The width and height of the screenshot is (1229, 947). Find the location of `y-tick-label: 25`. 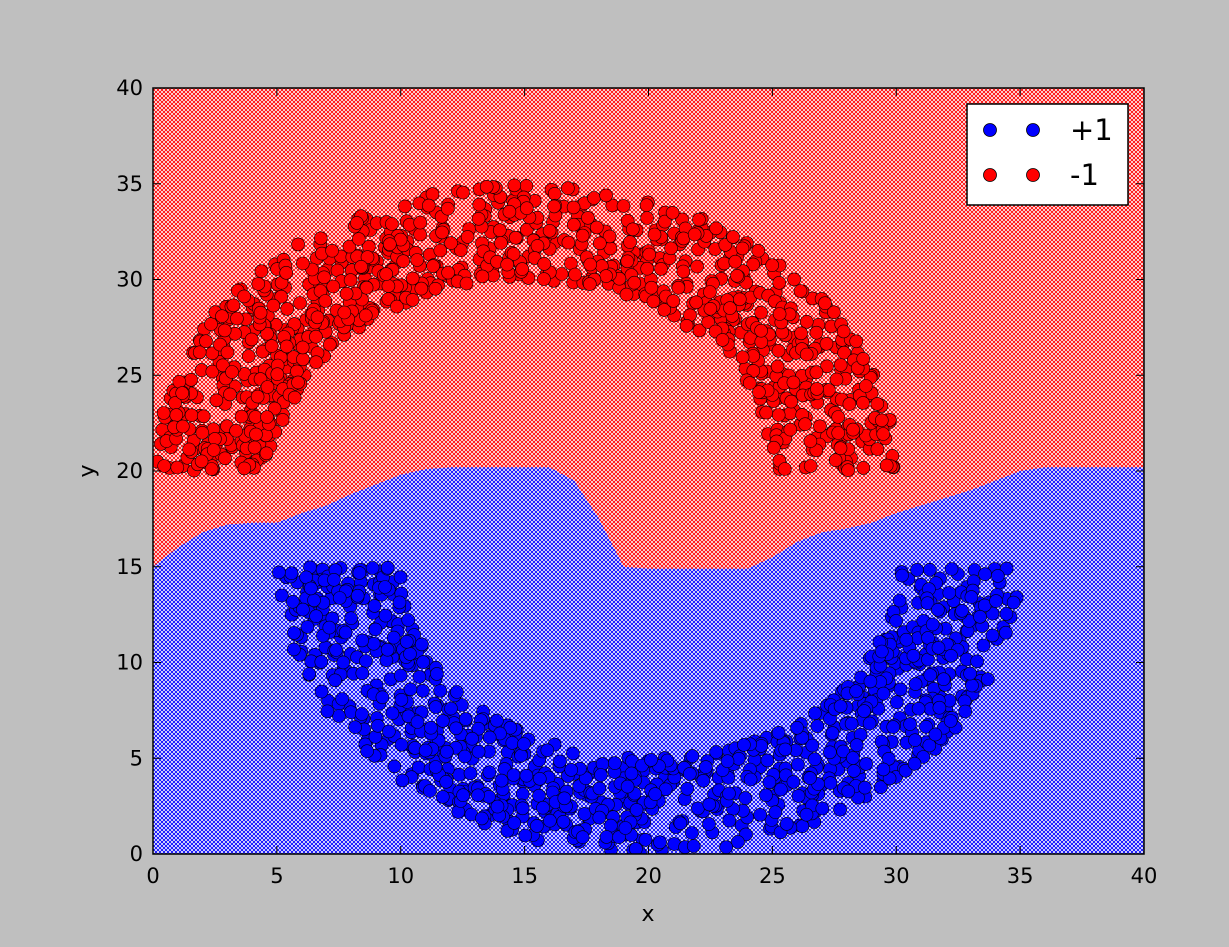

y-tick-label: 25 is located at coordinates (129, 375).